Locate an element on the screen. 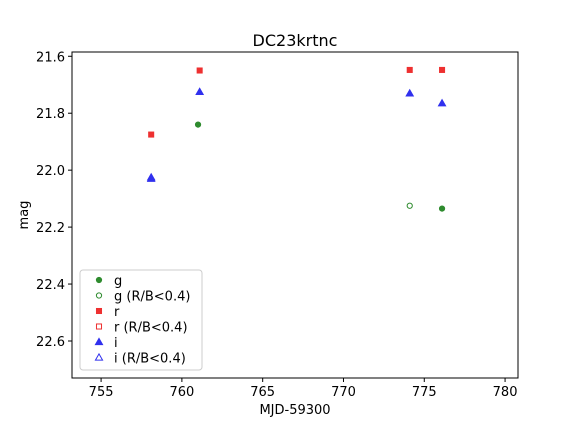 Image resolution: width=576 pixels, height=432 pixels. y-tick-label: 22.0 is located at coordinates (50, 171).